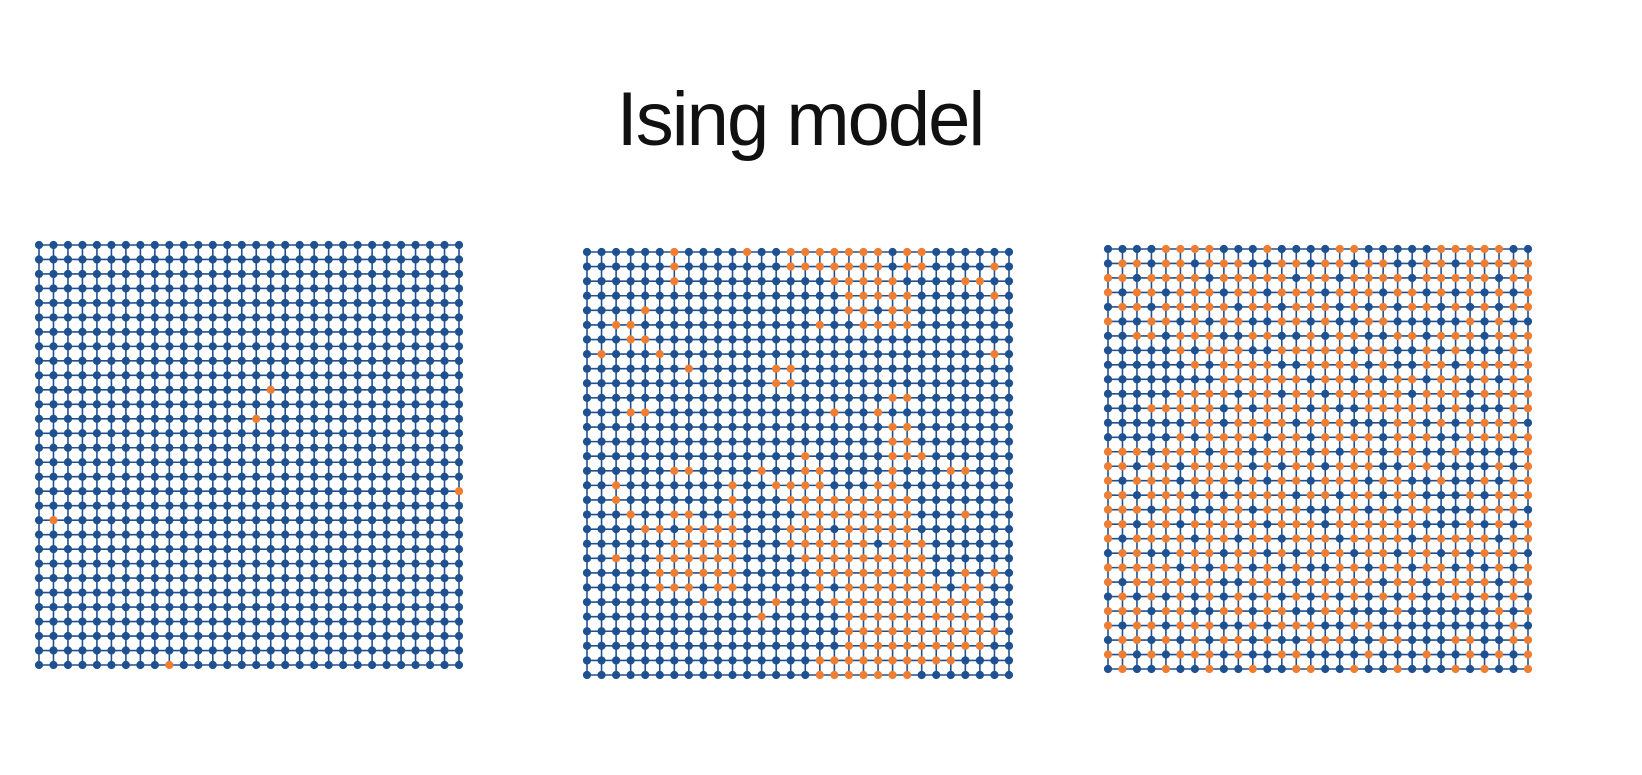  I want to click on lattice-spins, so click(1318, 459).